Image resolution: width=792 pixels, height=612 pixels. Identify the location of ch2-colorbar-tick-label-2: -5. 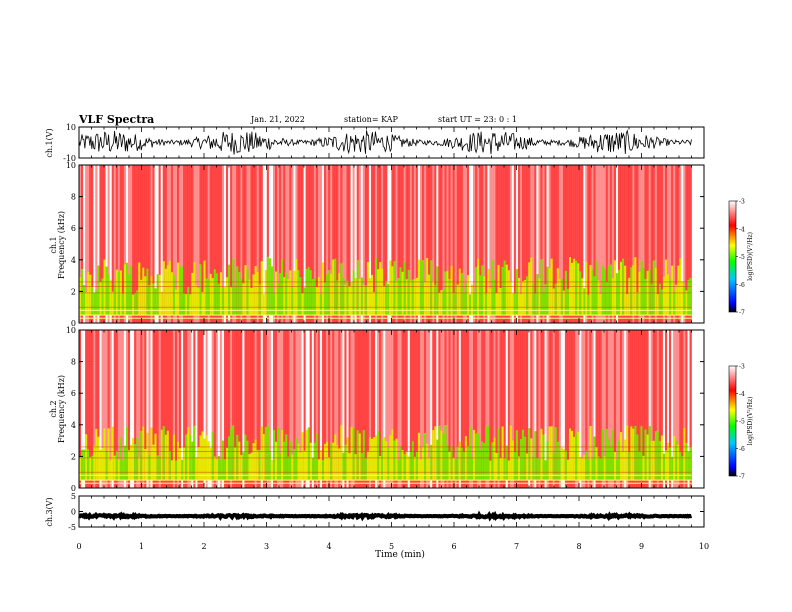
(742, 422).